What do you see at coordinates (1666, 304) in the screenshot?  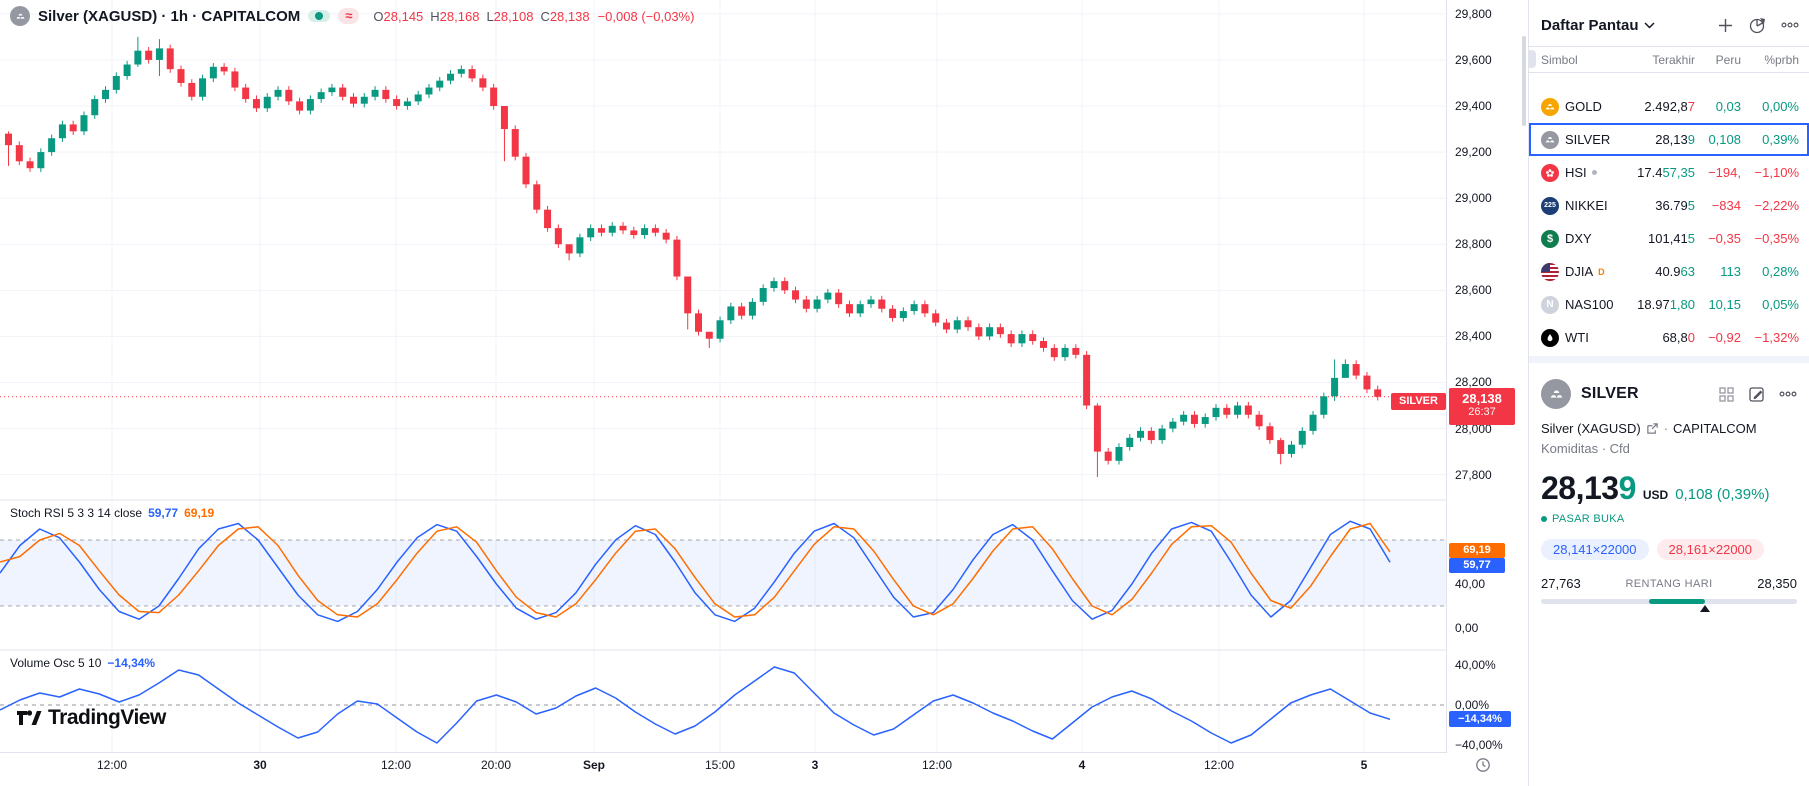 I see `symbol-last-price: 18.971,80` at bounding box center [1666, 304].